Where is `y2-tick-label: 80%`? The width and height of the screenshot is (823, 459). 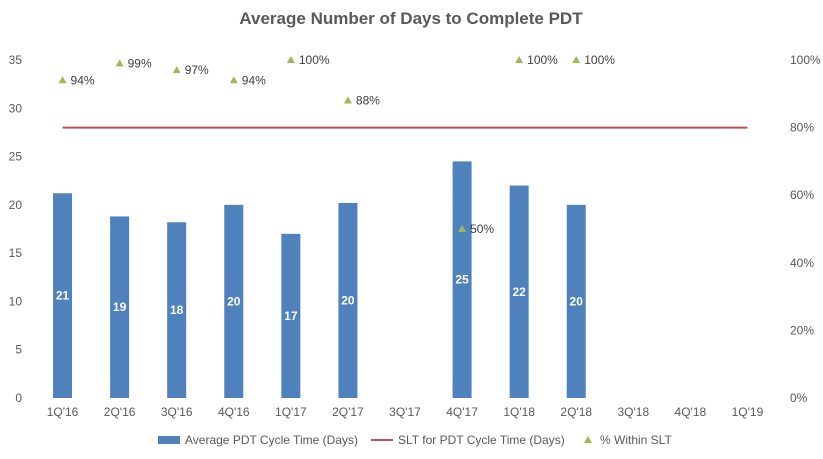 y2-tick-label: 80% is located at coordinates (802, 128).